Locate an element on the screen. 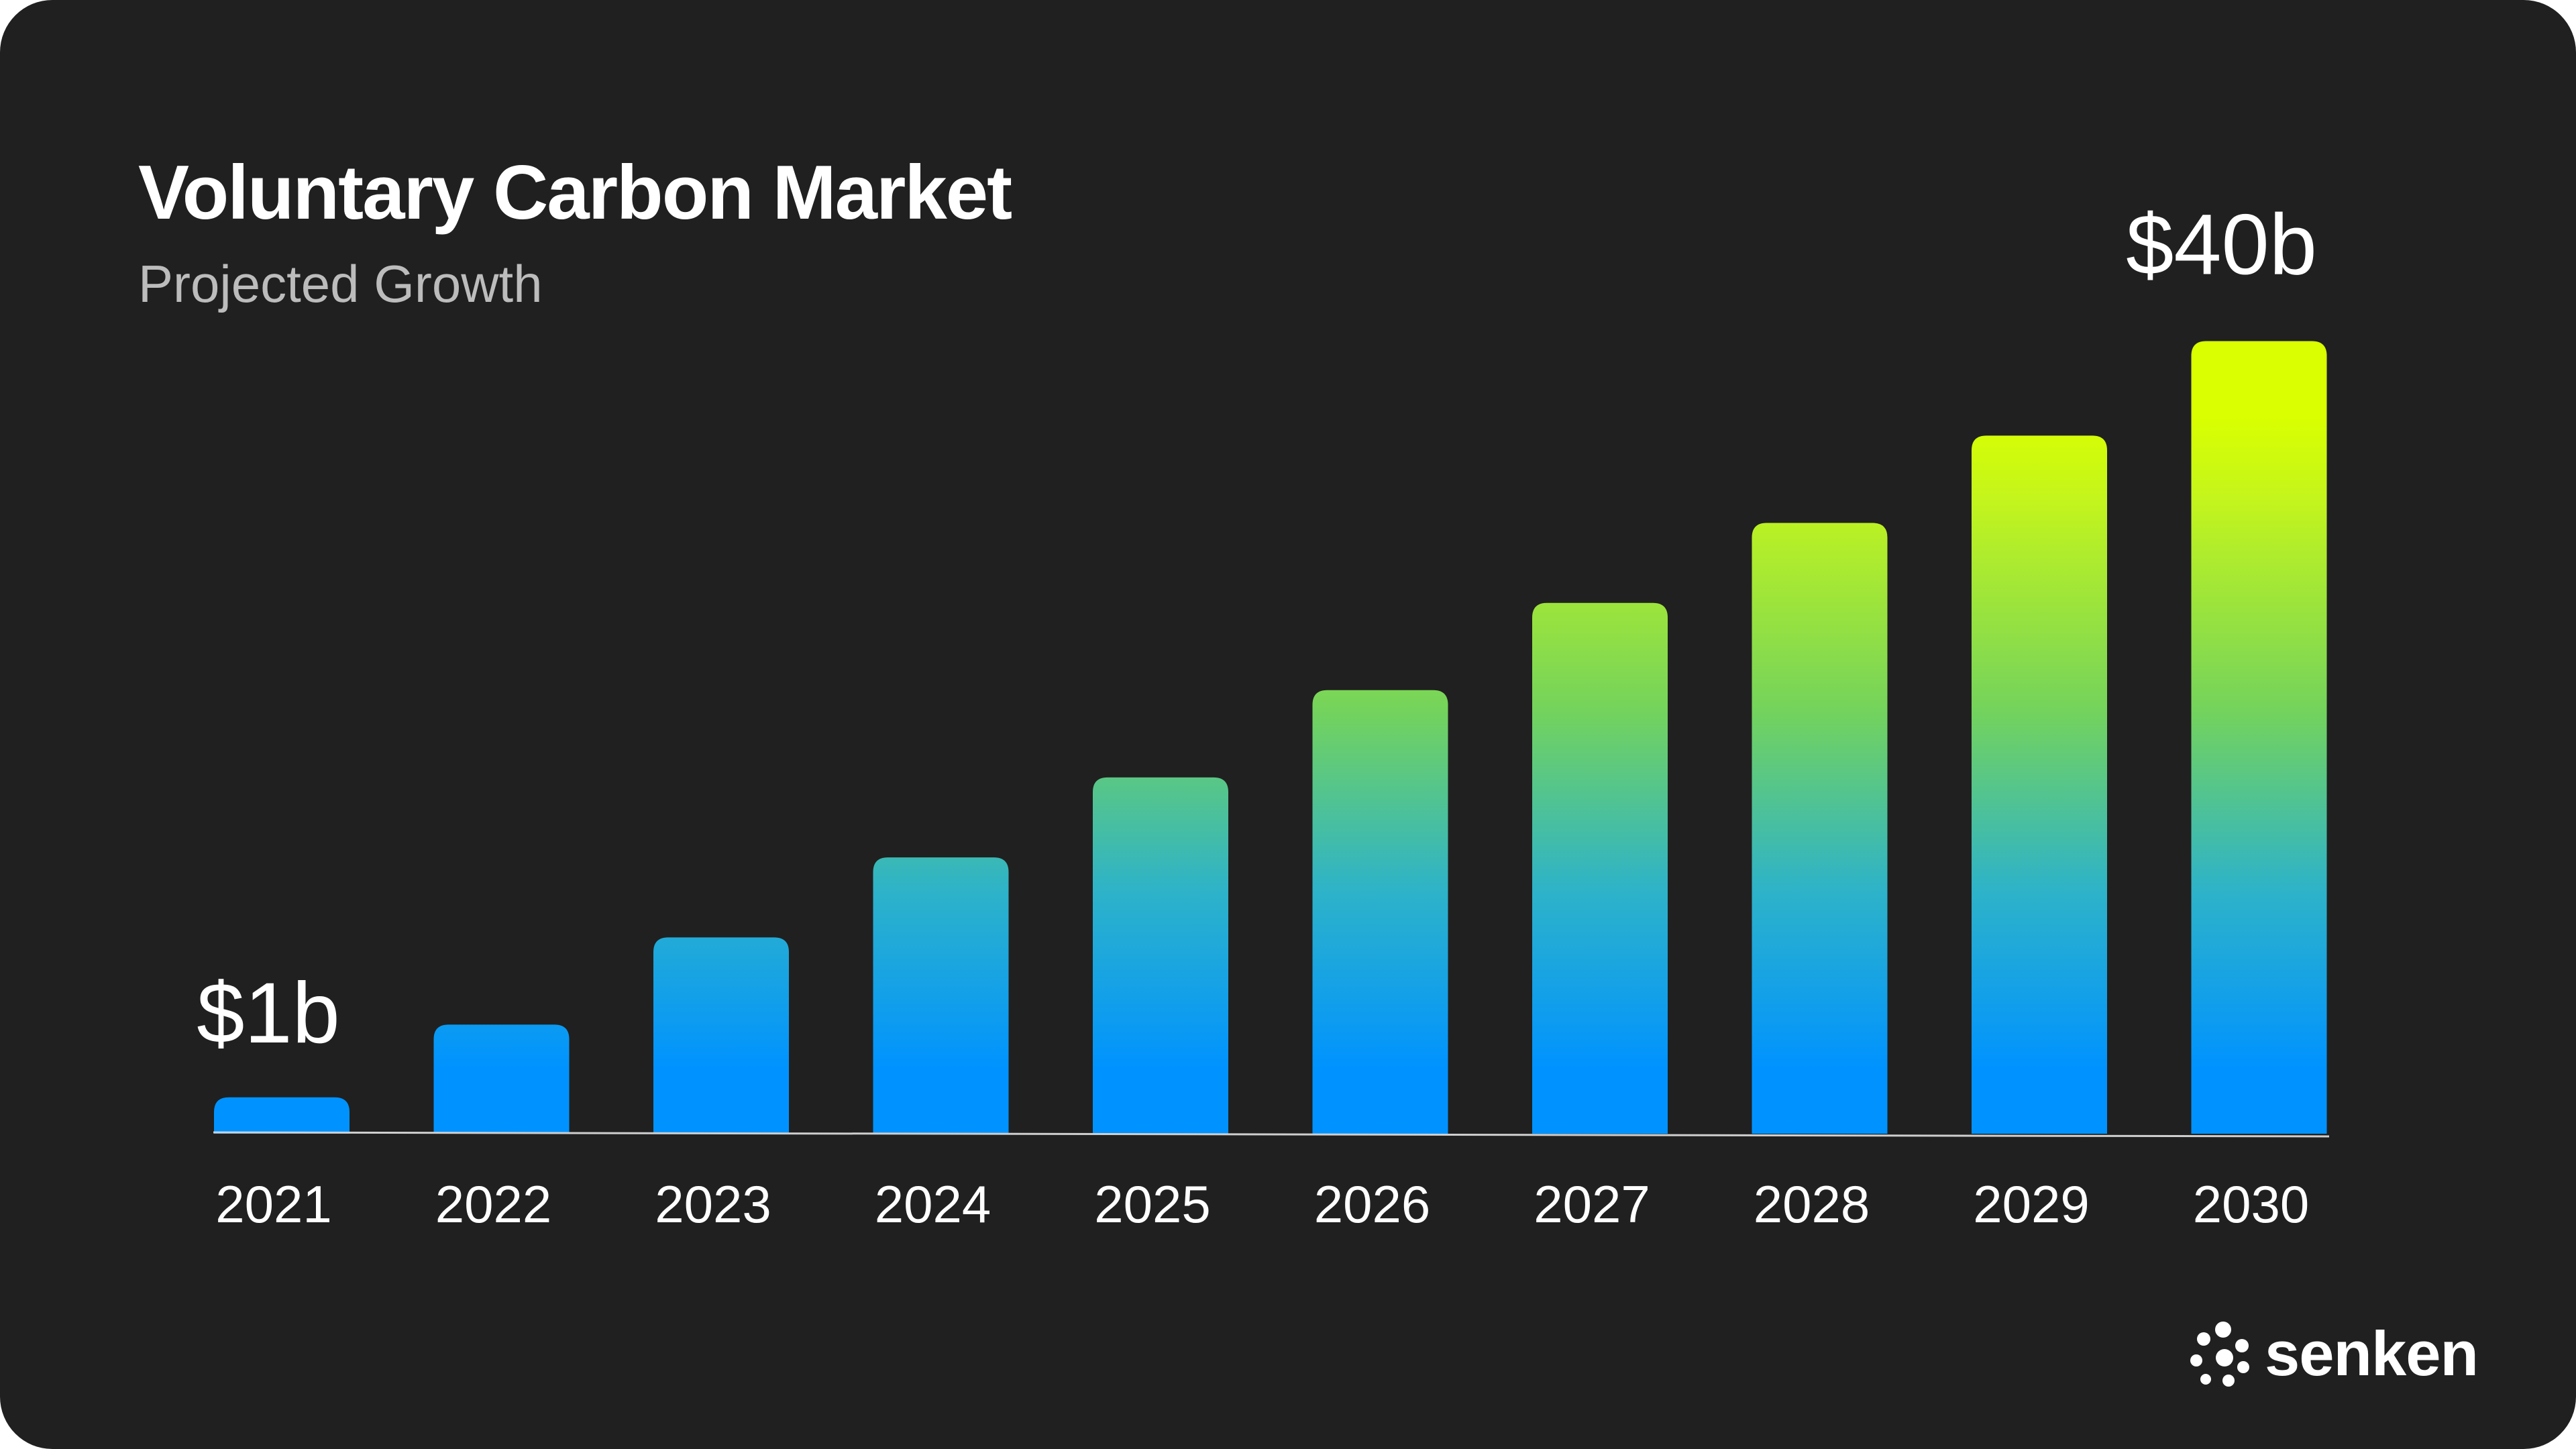 This screenshot has width=2576, height=1449. bar-2022 is located at coordinates (501, 1079).